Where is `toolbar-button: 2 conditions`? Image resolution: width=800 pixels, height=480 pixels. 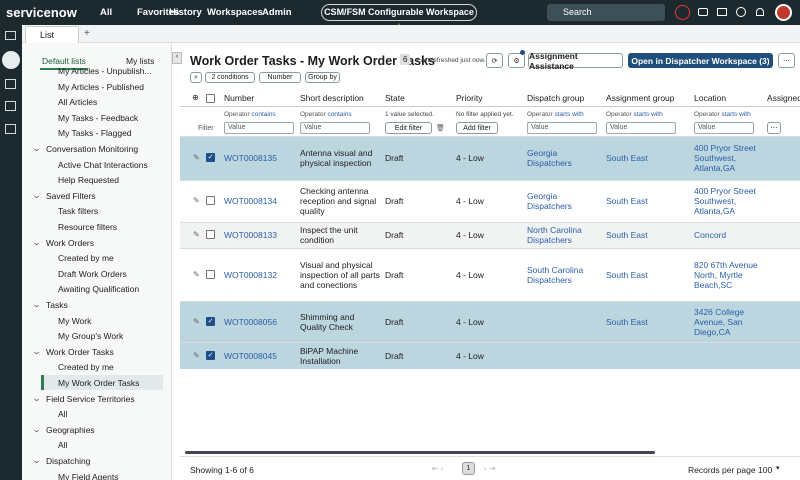
toolbar-button: 2 conditions is located at coordinates (230, 77).